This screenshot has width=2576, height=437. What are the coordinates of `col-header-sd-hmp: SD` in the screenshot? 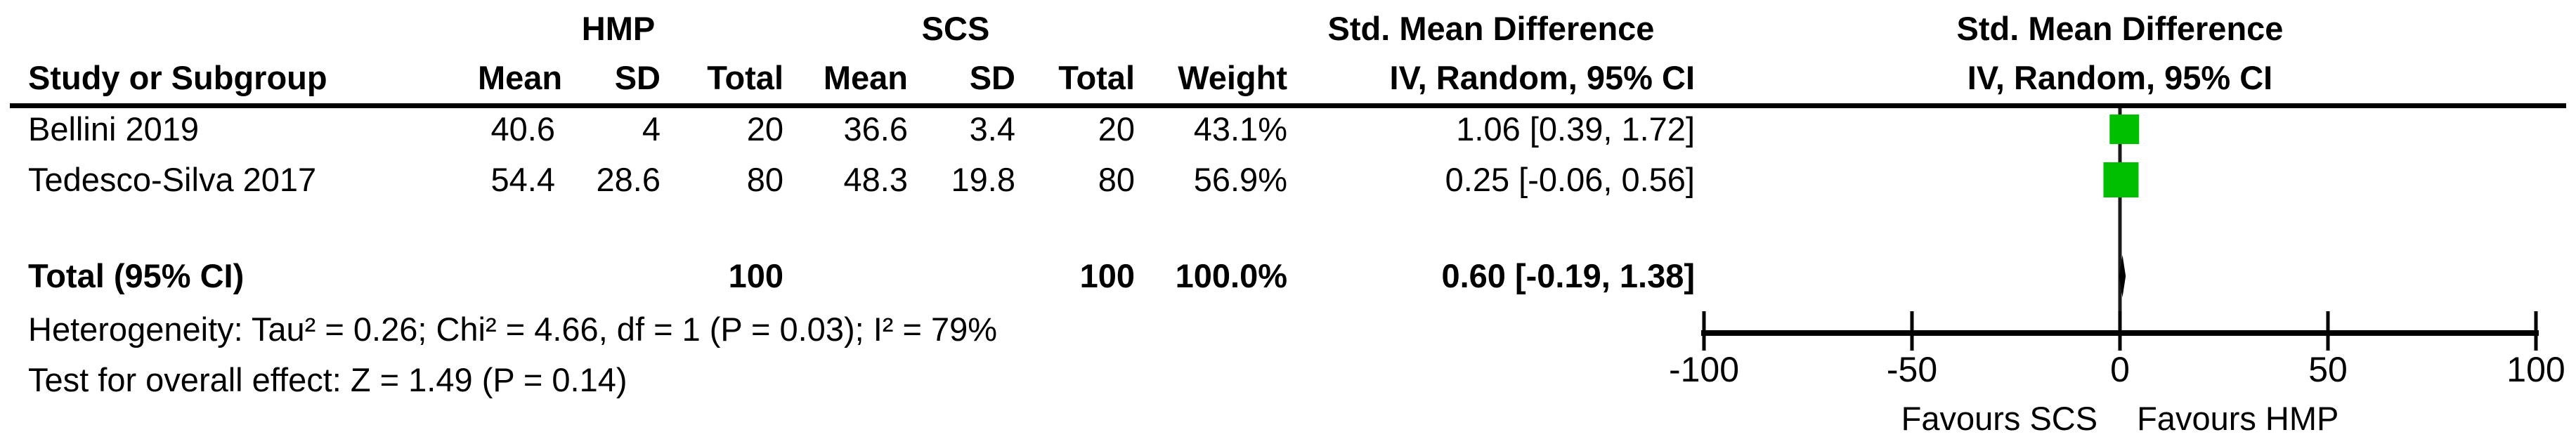 It's located at (637, 77).